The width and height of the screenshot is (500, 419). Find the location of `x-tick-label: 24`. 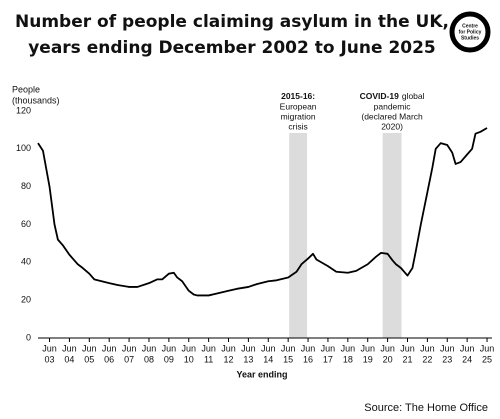

x-tick-label: 24 is located at coordinates (467, 359).